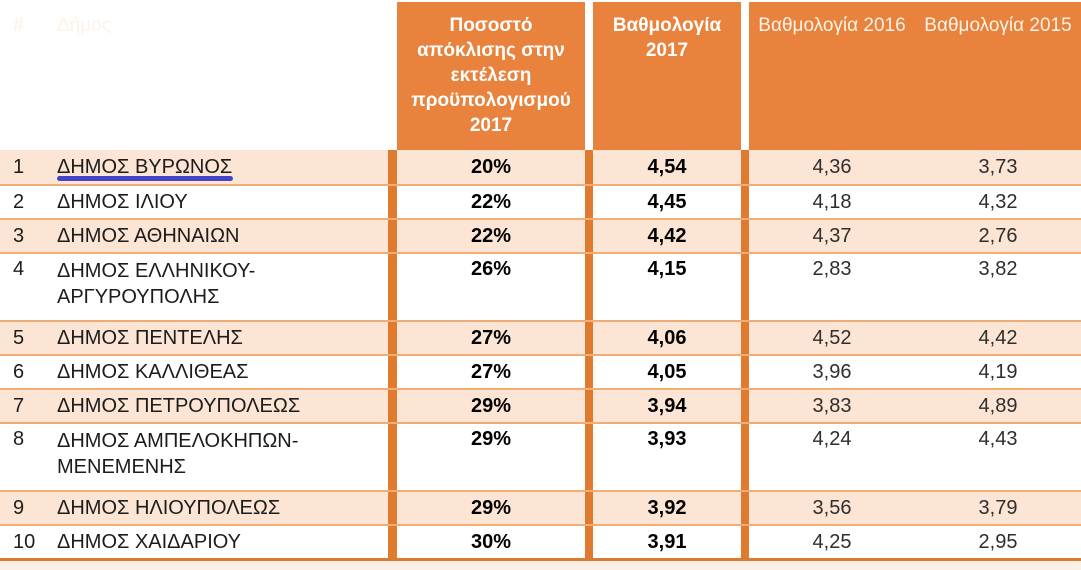 The width and height of the screenshot is (1081, 570). What do you see at coordinates (84, 25) in the screenshot?
I see `header-municipality: Δήμος` at bounding box center [84, 25].